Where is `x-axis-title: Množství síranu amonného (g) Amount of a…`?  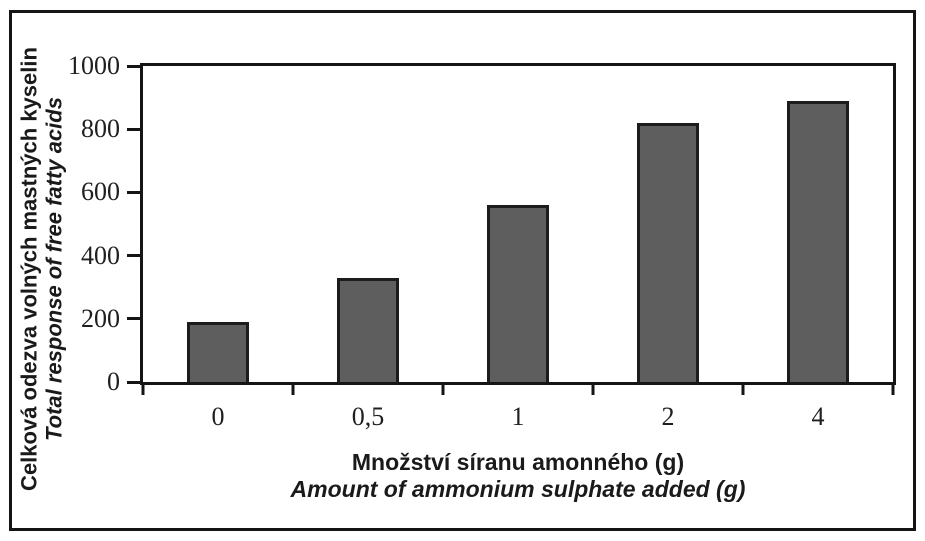 x-axis-title: Množství síranu amonného (g) Amount of a… is located at coordinates (518, 476).